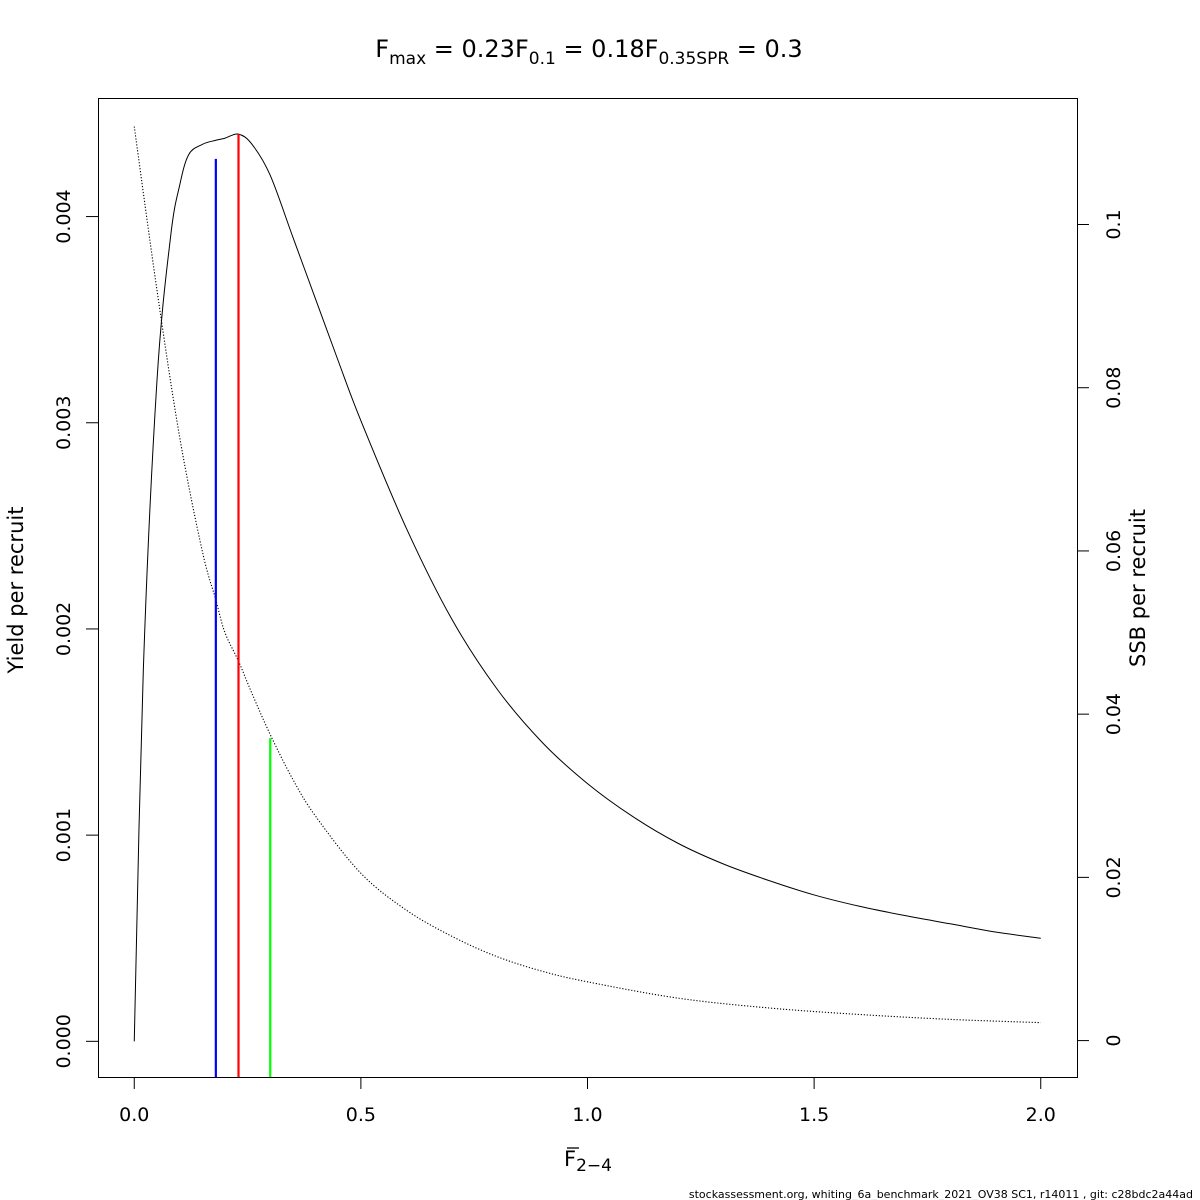 This screenshot has width=1200, height=1200. What do you see at coordinates (361, 1115) in the screenshot?
I see `x-tick-label: 0.5` at bounding box center [361, 1115].